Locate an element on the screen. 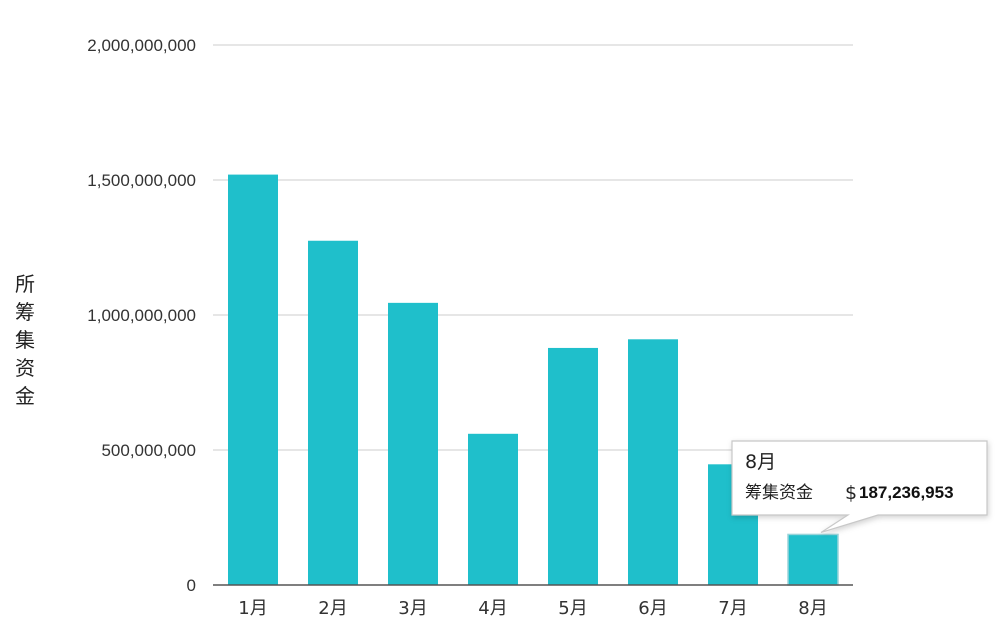 The height and width of the screenshot is (637, 1000). y-axis-title-char: 金 is located at coordinates (25, 396).